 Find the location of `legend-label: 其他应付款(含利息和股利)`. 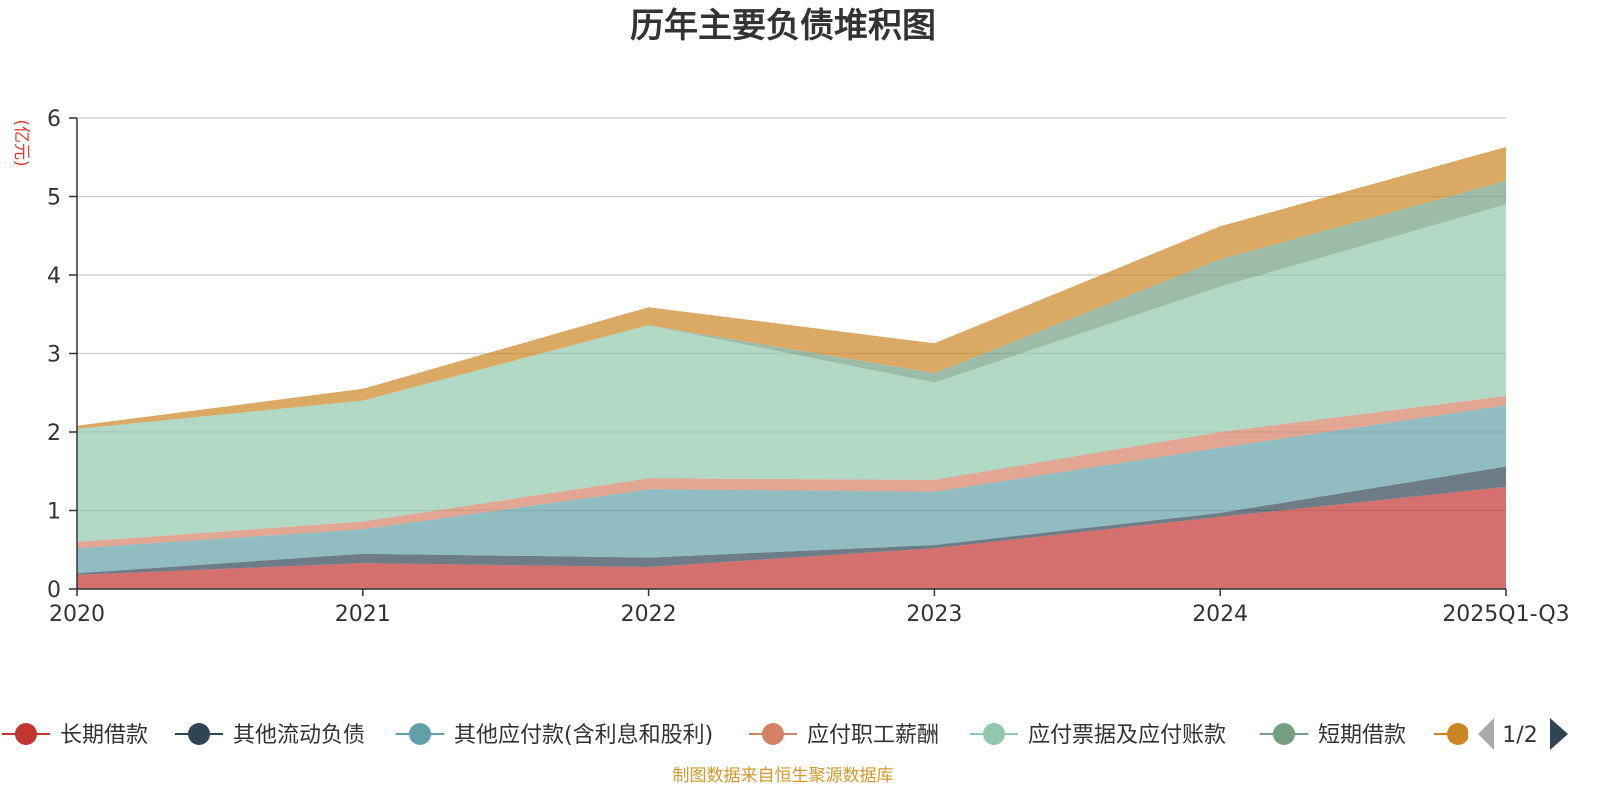

legend-label: 其他应付款(含利息和股利) is located at coordinates (583, 735).